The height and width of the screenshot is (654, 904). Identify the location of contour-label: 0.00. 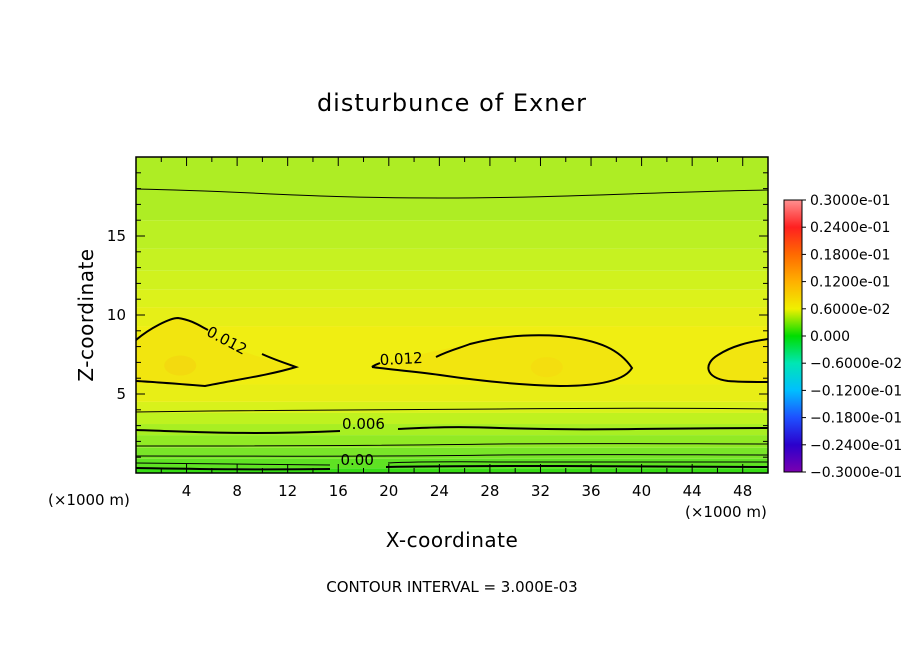
(356, 460).